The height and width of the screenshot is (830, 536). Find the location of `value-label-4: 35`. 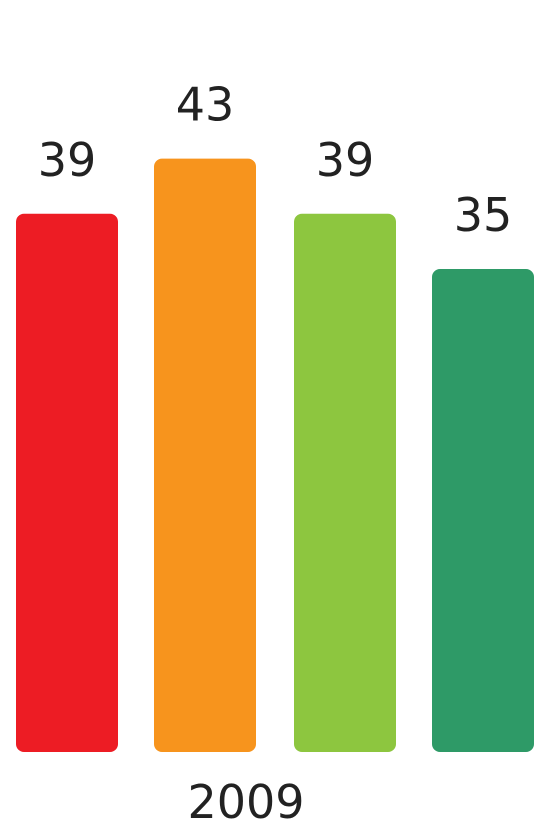

value-label-4: 35 is located at coordinates (483, 215).